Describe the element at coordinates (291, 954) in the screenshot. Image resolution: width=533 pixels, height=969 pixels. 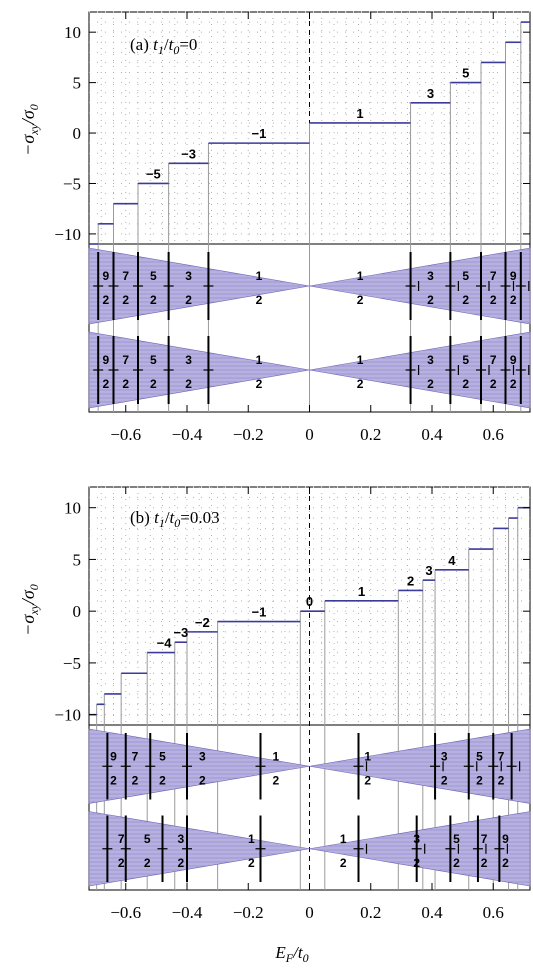
I see `x-axis-label: EF/t0` at that location.